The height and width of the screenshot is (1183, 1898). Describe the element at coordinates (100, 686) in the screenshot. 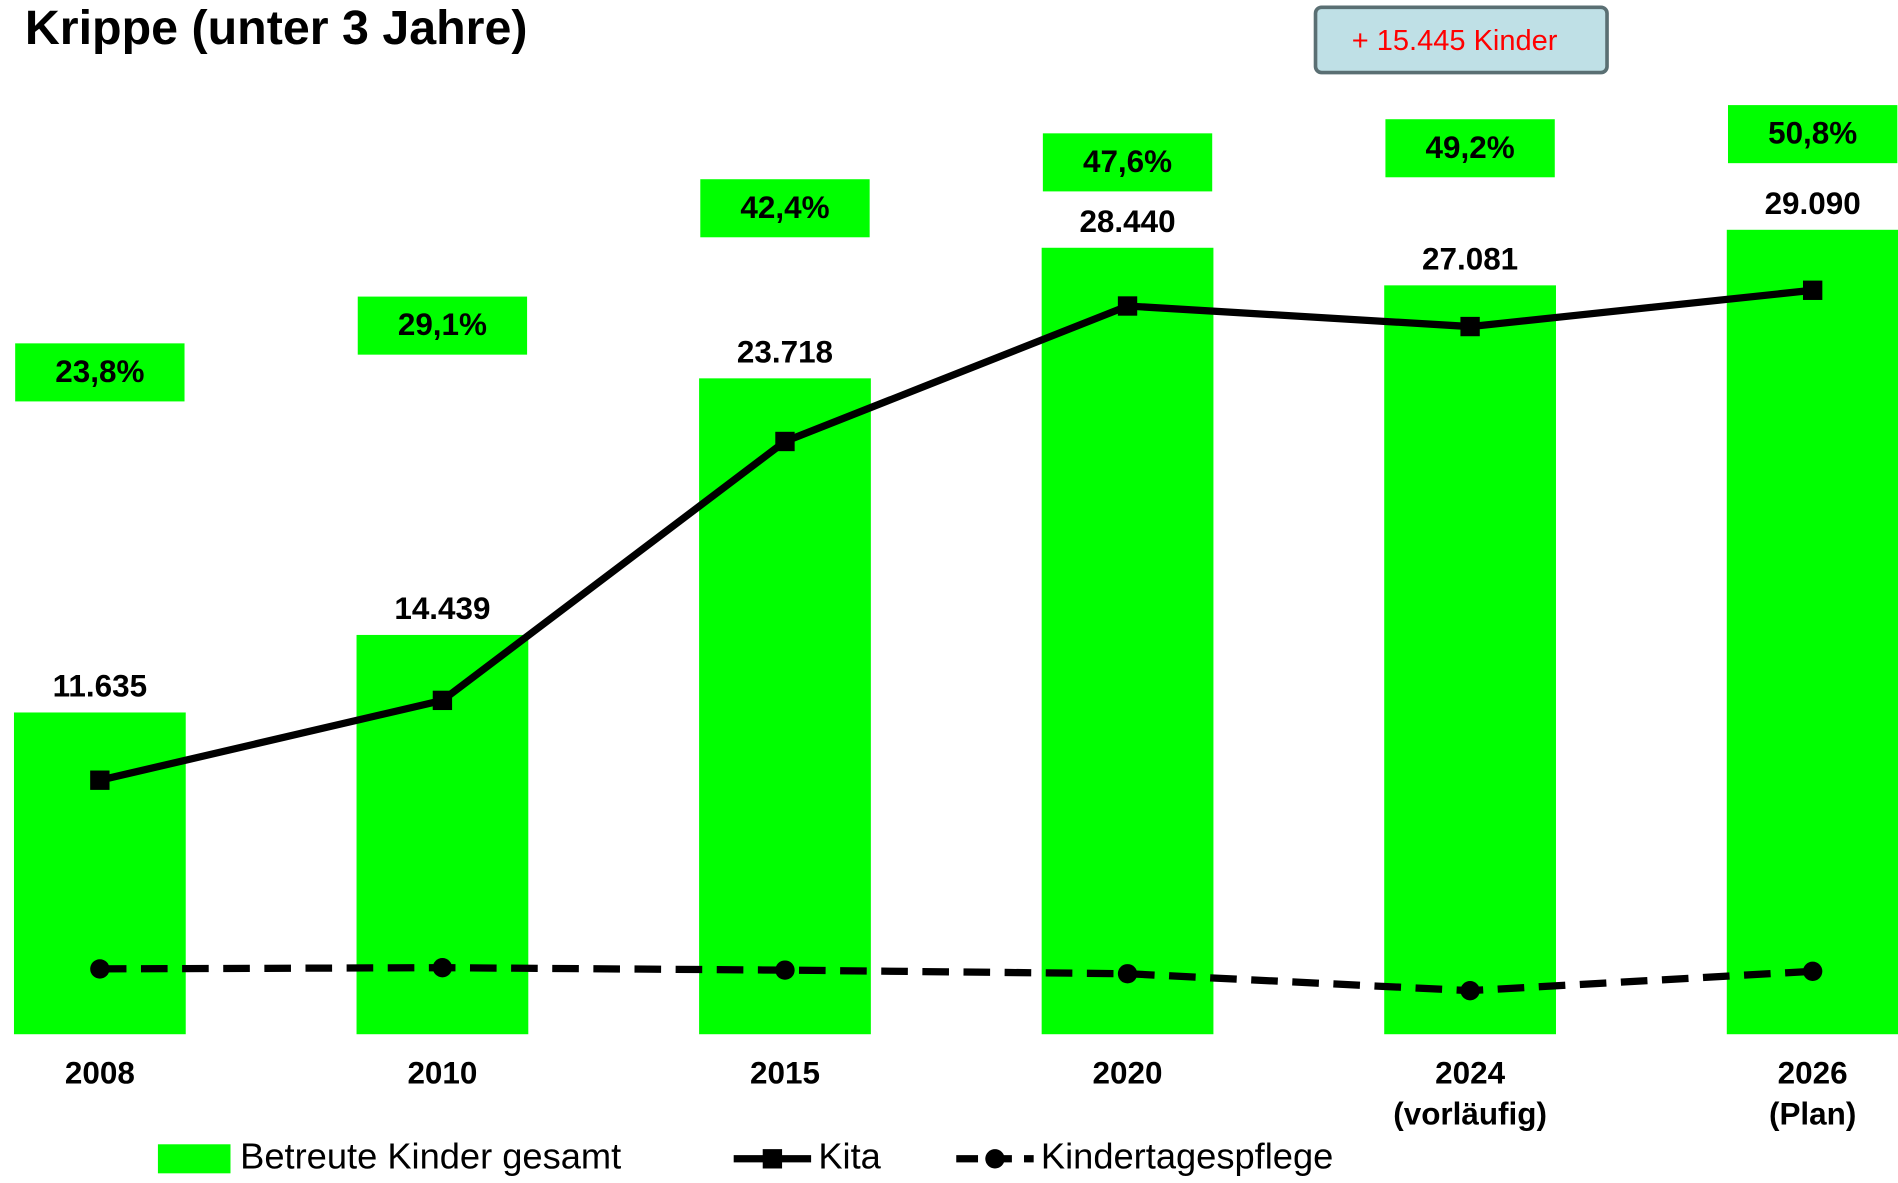

I see `bar-value-label: 11.635` at that location.